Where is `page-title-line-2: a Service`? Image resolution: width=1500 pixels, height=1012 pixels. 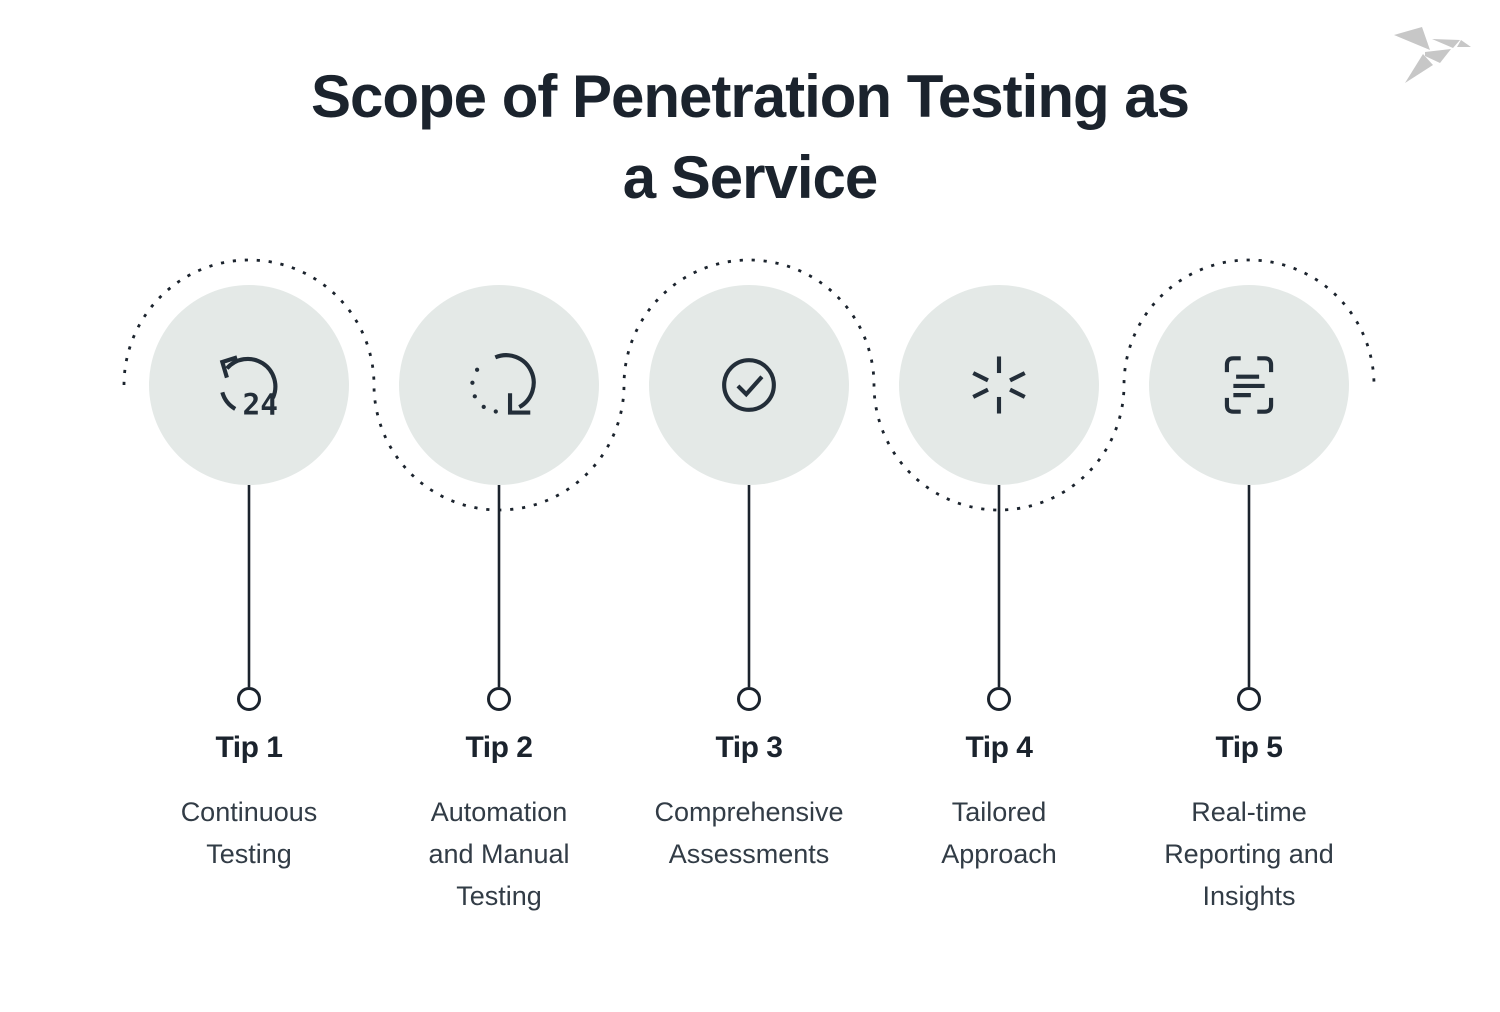 page-title-line-2: a Service is located at coordinates (750, 177).